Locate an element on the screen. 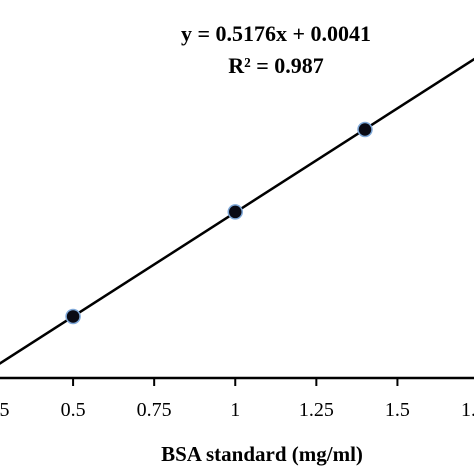  x-axis-title: BSA standard (mg/ml) is located at coordinates (262, 454).